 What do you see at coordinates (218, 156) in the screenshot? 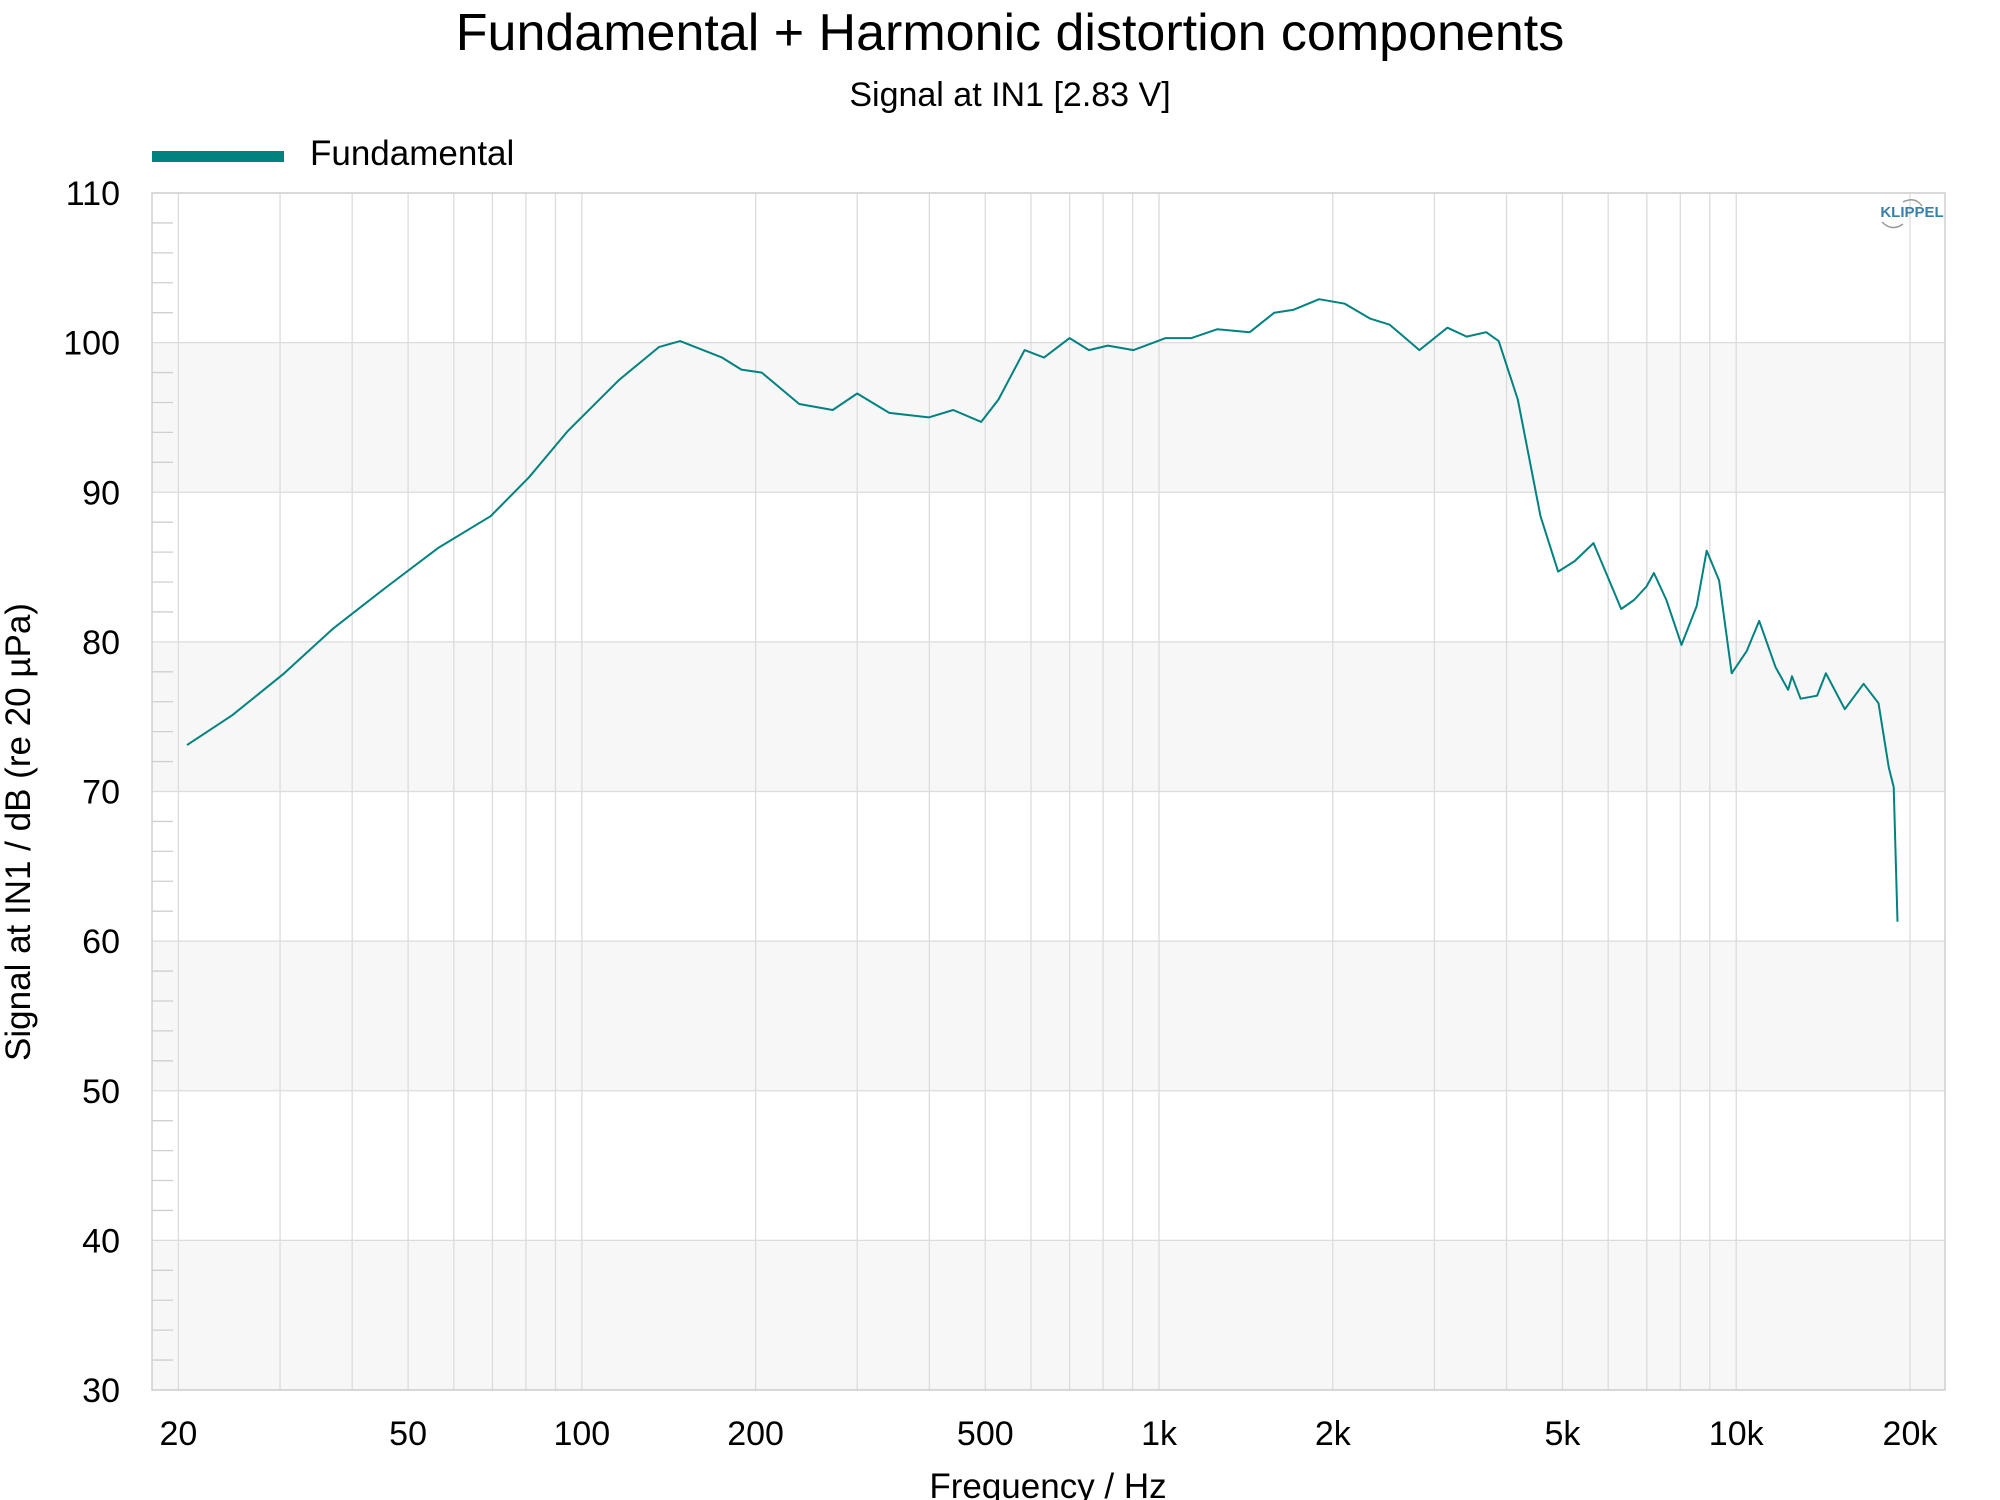
I see `legend-swatch-fundamental` at bounding box center [218, 156].